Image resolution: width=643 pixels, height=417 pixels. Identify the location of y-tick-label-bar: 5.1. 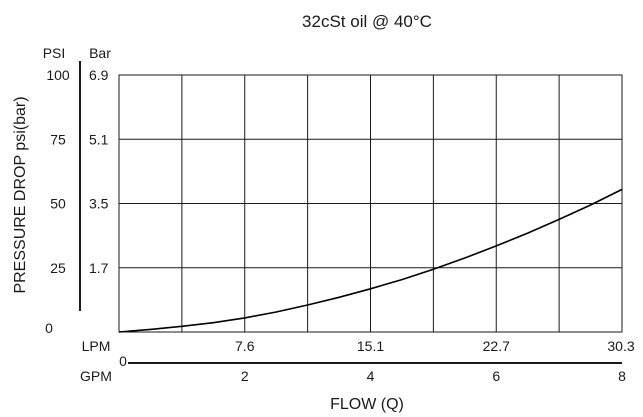
(99, 139).